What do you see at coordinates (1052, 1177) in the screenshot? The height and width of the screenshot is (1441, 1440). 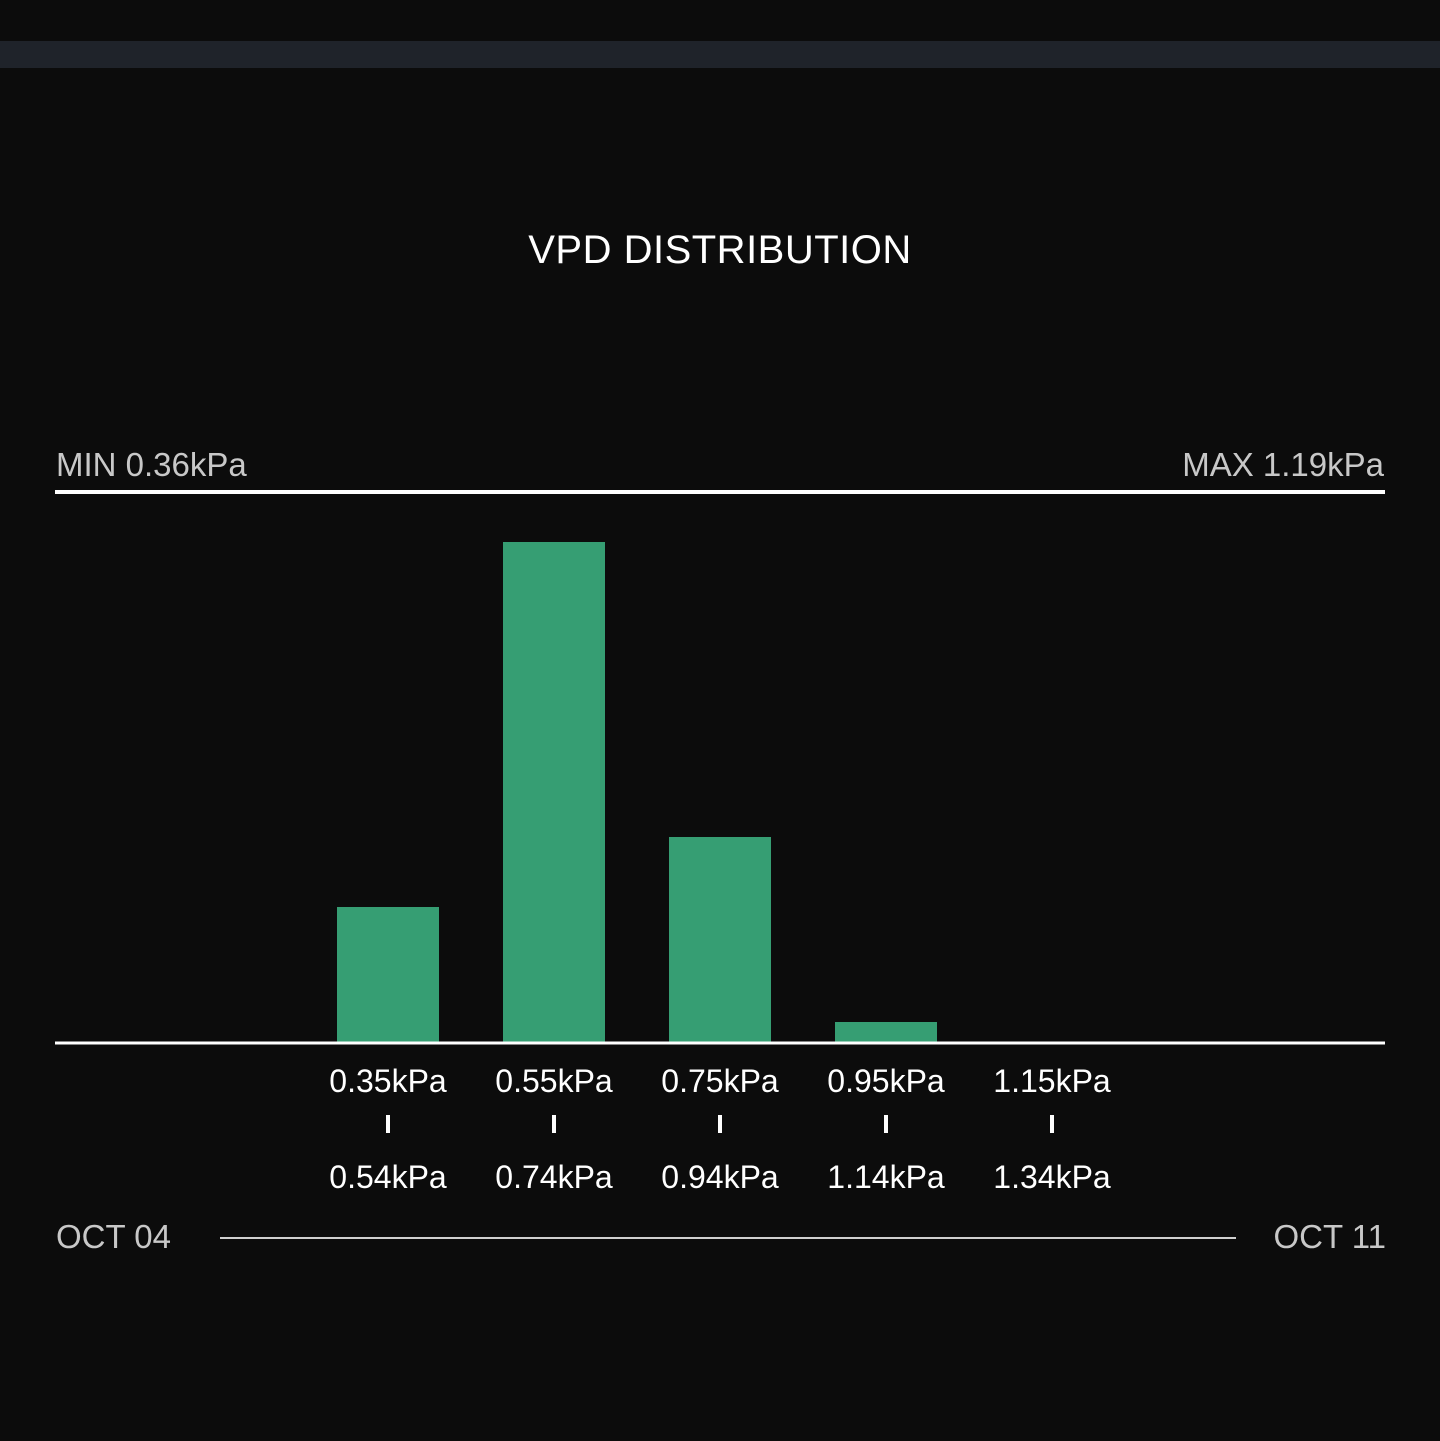 I see `bin-to-label-5: 1.34kPa` at bounding box center [1052, 1177].